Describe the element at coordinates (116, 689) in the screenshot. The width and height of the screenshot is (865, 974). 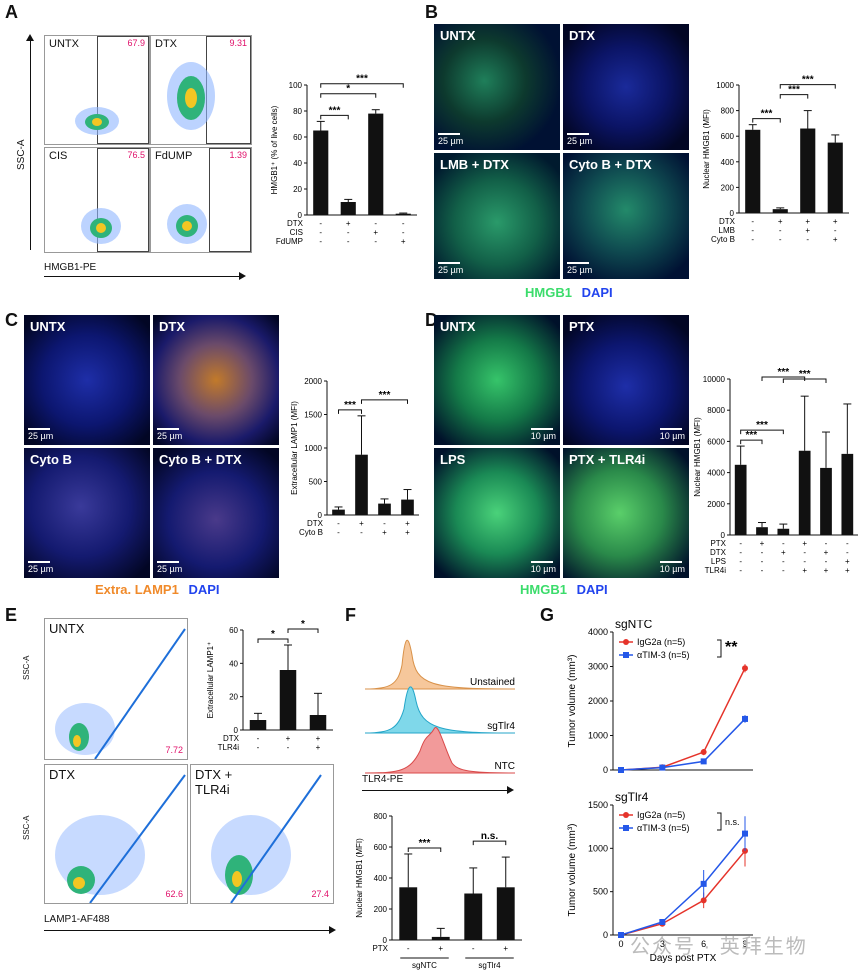
I see `facs-plot-e-untx: UNTX 7.72` at that location.